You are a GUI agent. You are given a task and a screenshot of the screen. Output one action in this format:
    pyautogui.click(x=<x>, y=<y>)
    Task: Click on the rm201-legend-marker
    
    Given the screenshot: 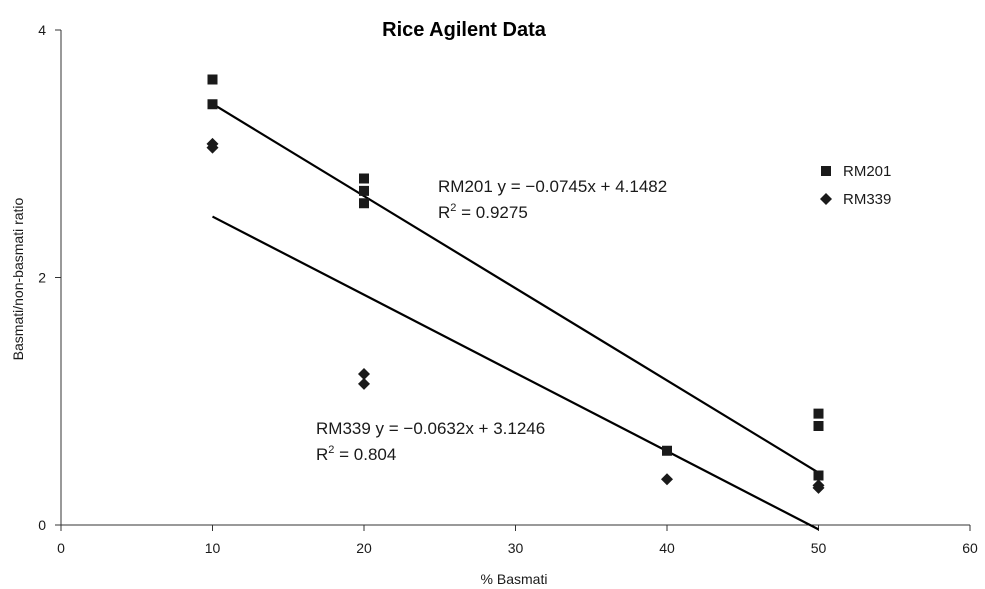 What is the action you would take?
    pyautogui.click(x=826, y=171)
    